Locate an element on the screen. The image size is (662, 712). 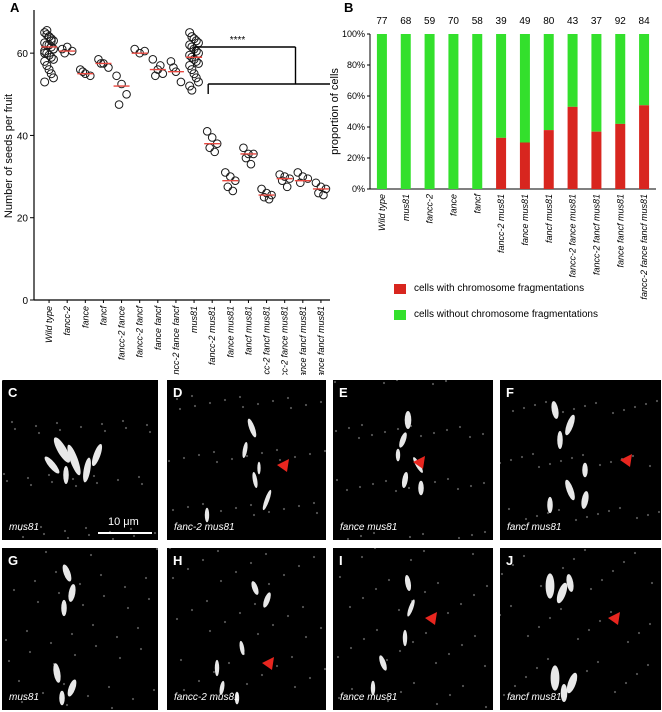
bar-count-label: 37 is located at coordinates (597, 21).